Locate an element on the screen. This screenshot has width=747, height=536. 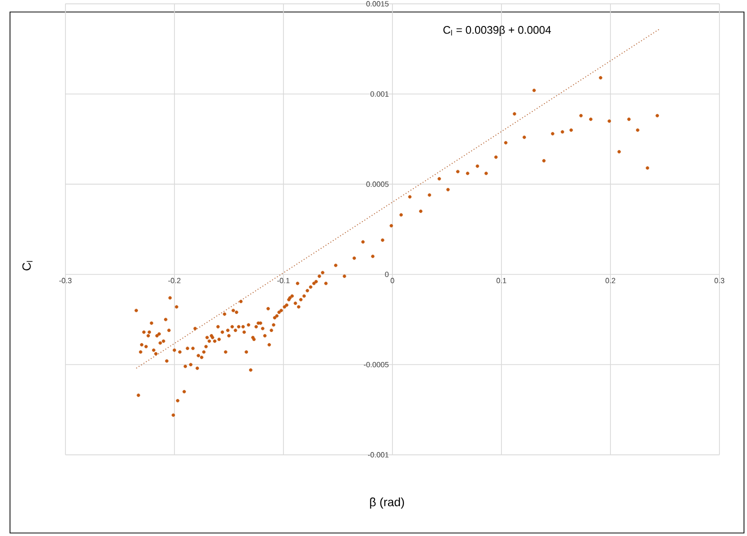
annotation: C$_{l}$ = 0.0039β + 0.0004 is located at coordinates (497, 31).